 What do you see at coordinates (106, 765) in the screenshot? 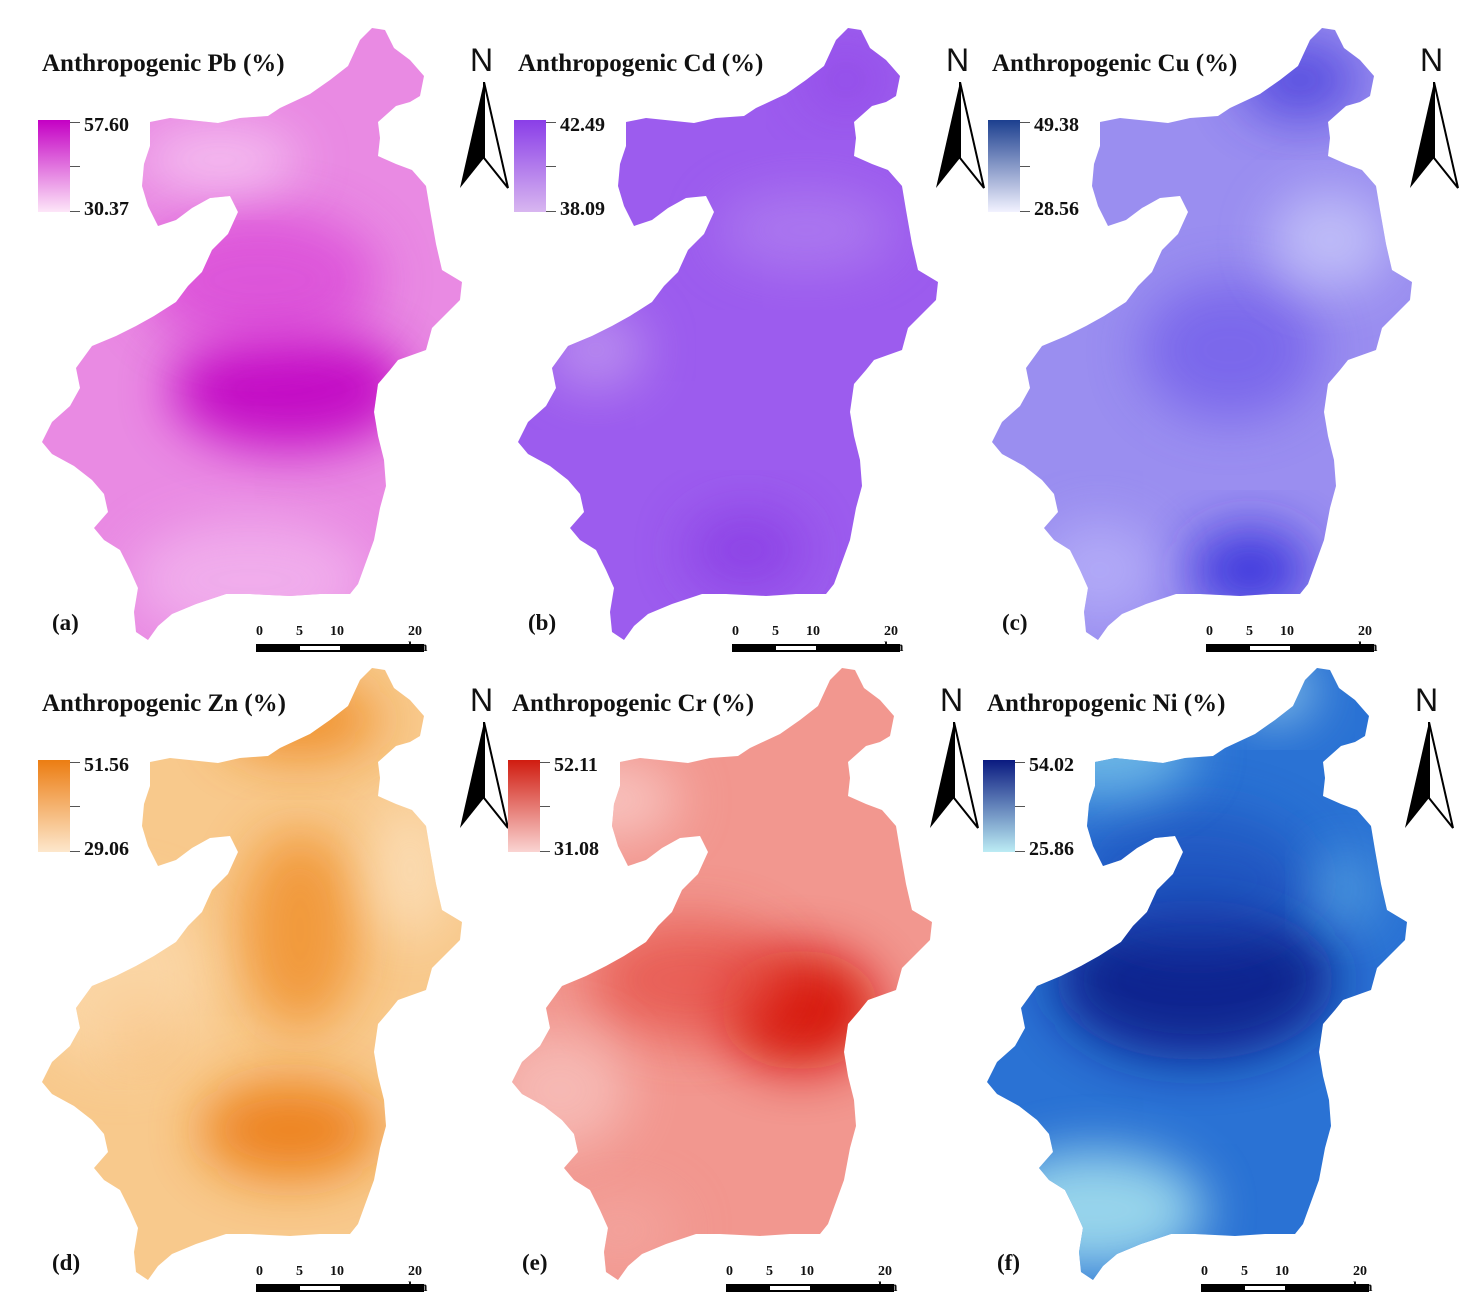
I see `legend-max-value: 51.56` at bounding box center [106, 765].